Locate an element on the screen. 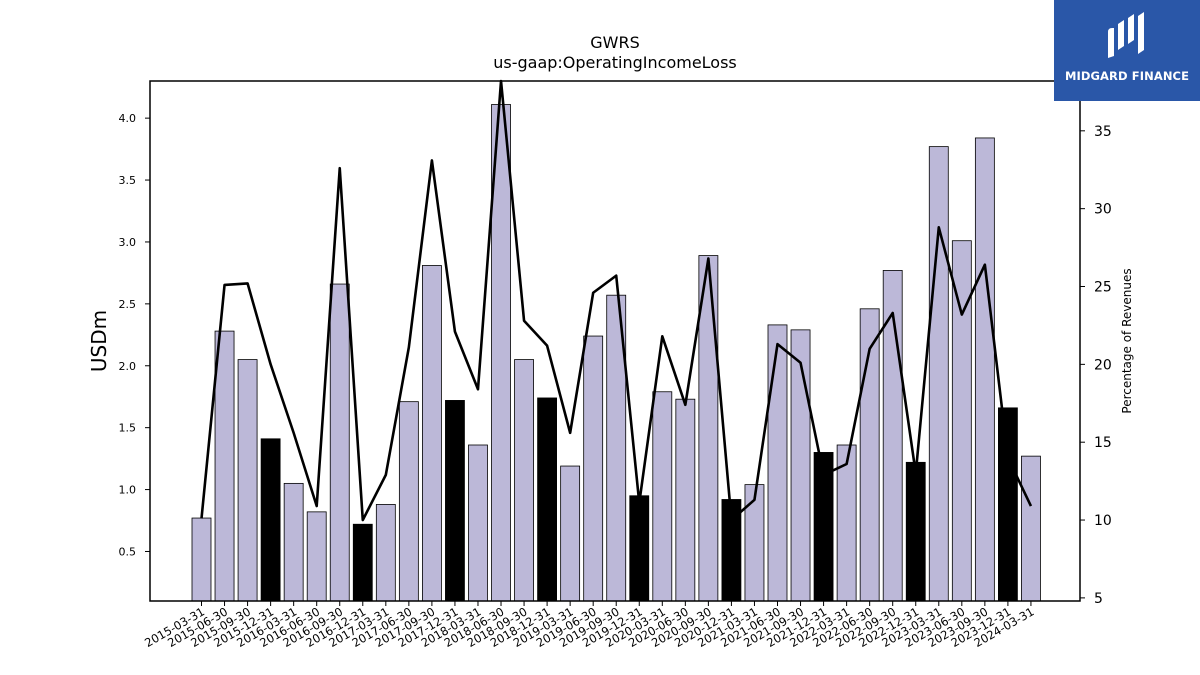 The image size is (1200, 675). left-tick-label: 2.5 is located at coordinates (128, 304).